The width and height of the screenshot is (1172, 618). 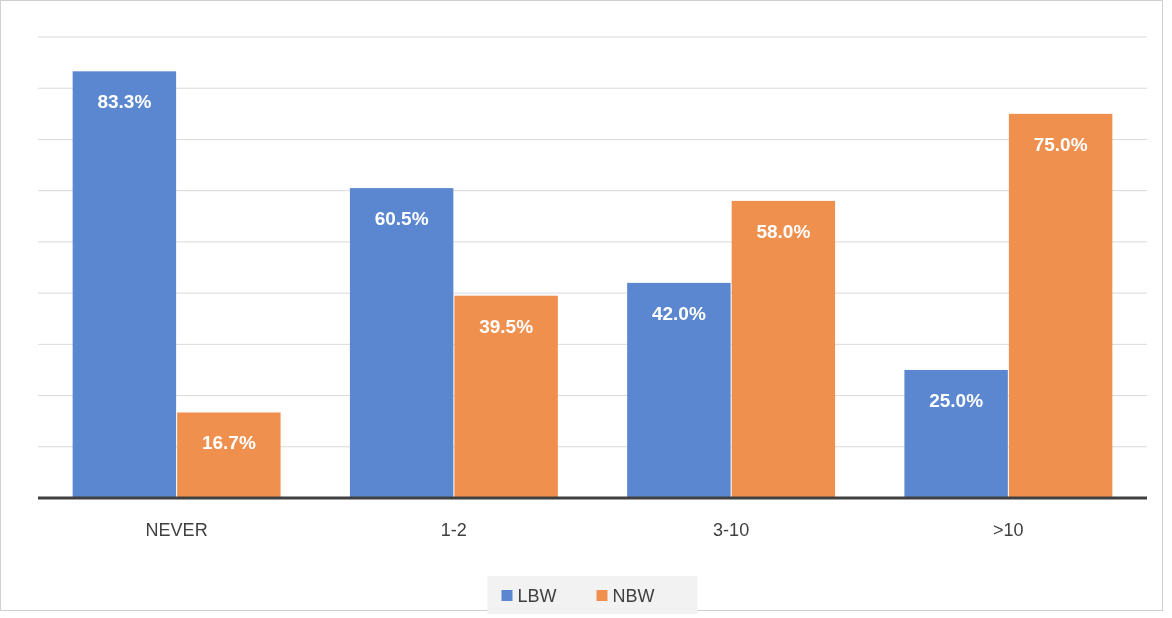 What do you see at coordinates (401, 219) in the screenshot?
I see `data-label: 60.5%` at bounding box center [401, 219].